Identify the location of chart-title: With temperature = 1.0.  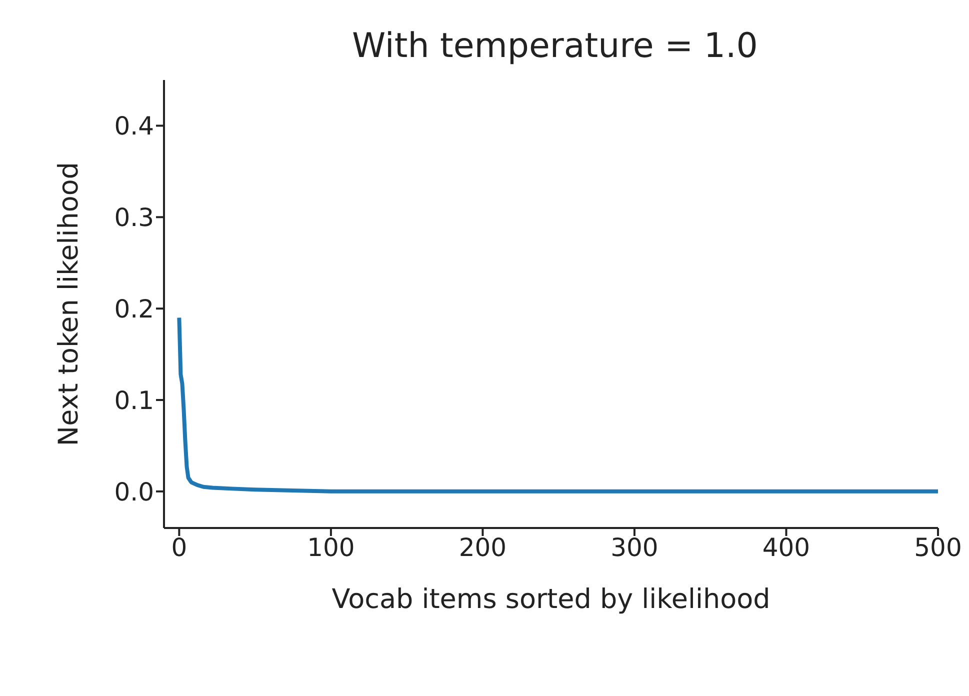
(555, 46).